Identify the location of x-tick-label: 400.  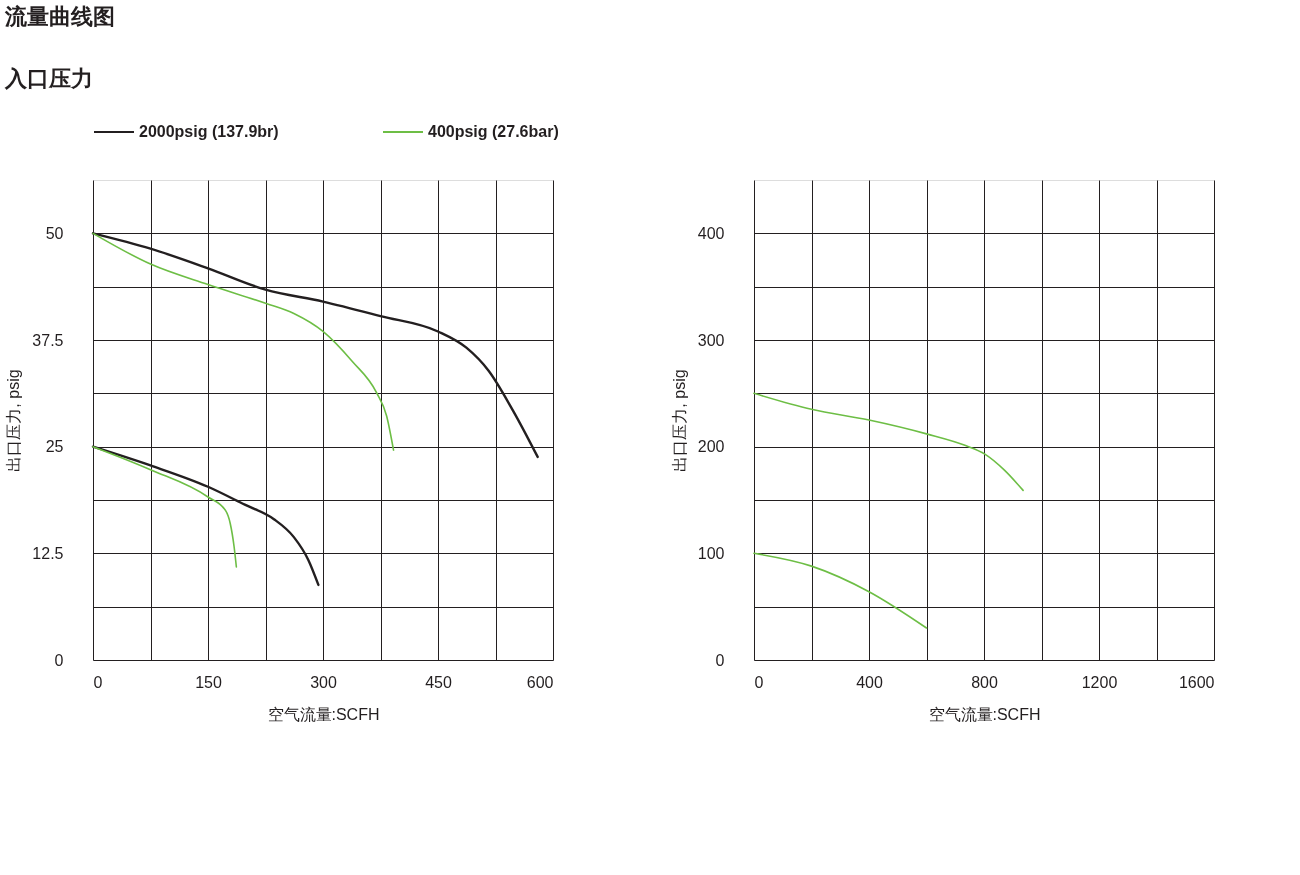
(869, 682).